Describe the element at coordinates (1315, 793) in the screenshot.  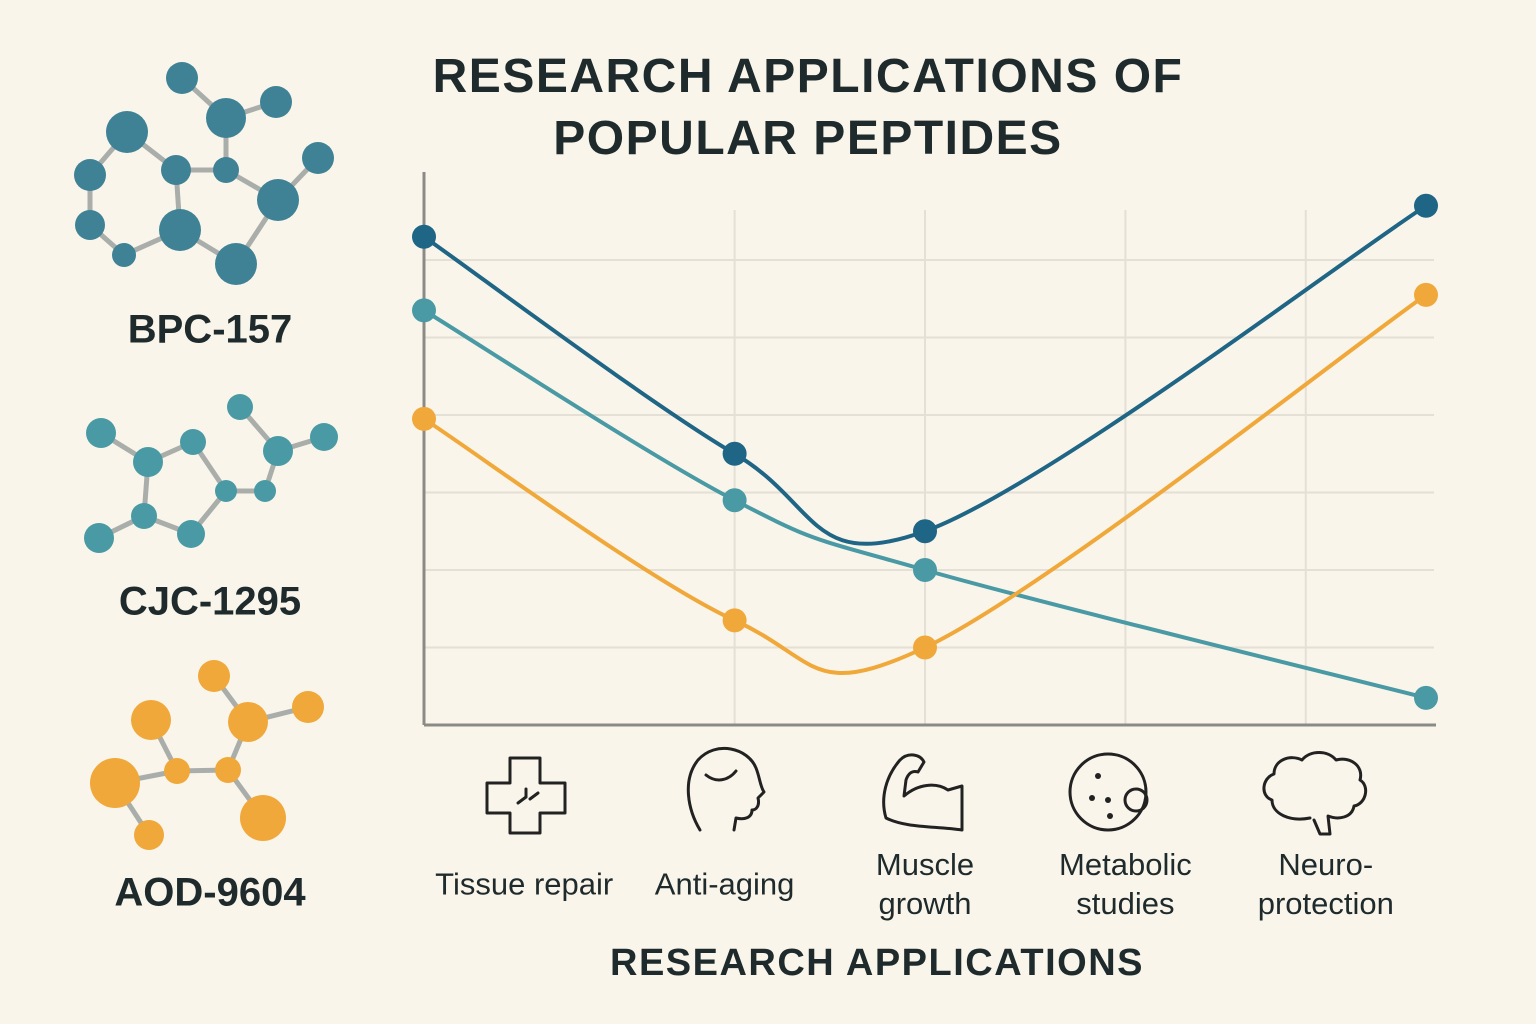
I see `brain-icon` at that location.